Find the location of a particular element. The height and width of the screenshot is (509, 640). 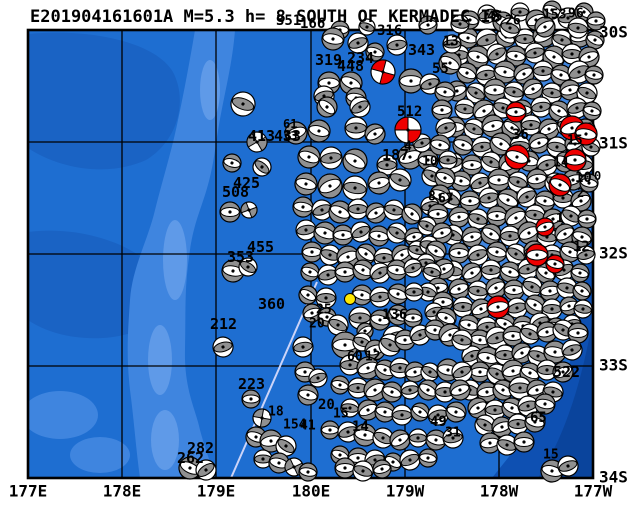

depth-label: 1 is located at coordinates (559, 218).